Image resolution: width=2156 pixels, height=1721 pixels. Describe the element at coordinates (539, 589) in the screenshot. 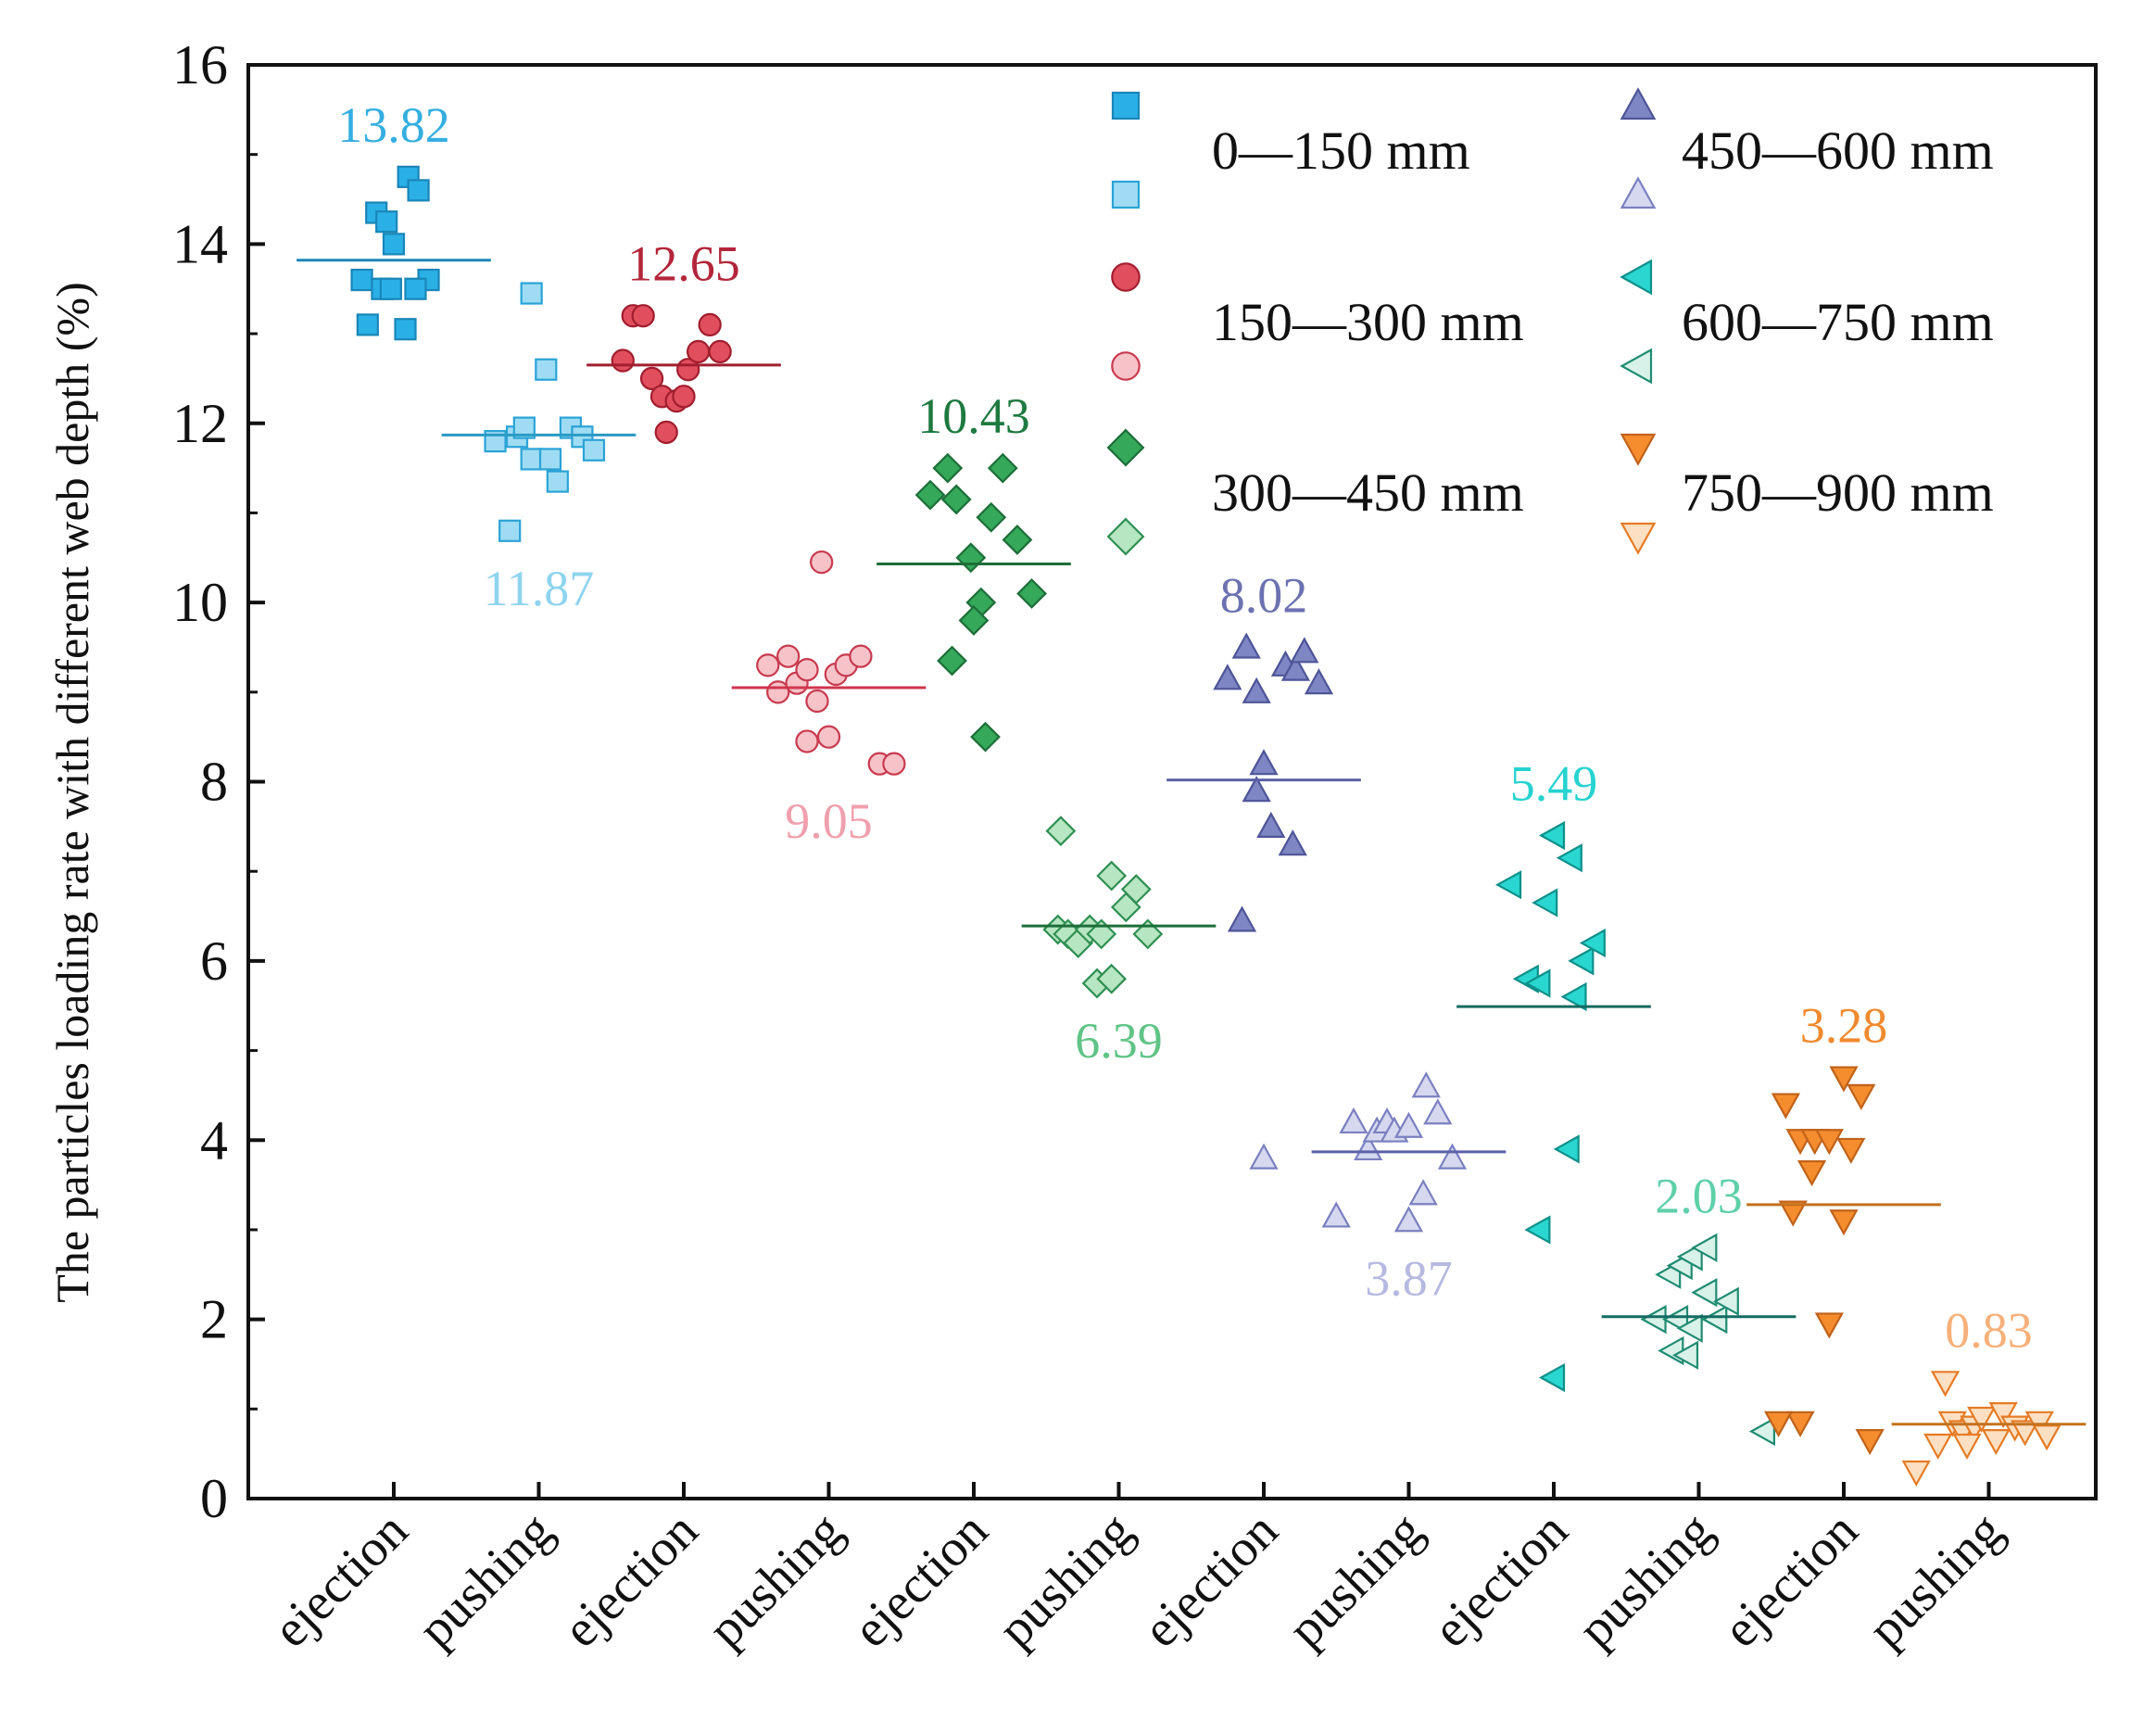

I see `mean-value-label: 11.87` at that location.